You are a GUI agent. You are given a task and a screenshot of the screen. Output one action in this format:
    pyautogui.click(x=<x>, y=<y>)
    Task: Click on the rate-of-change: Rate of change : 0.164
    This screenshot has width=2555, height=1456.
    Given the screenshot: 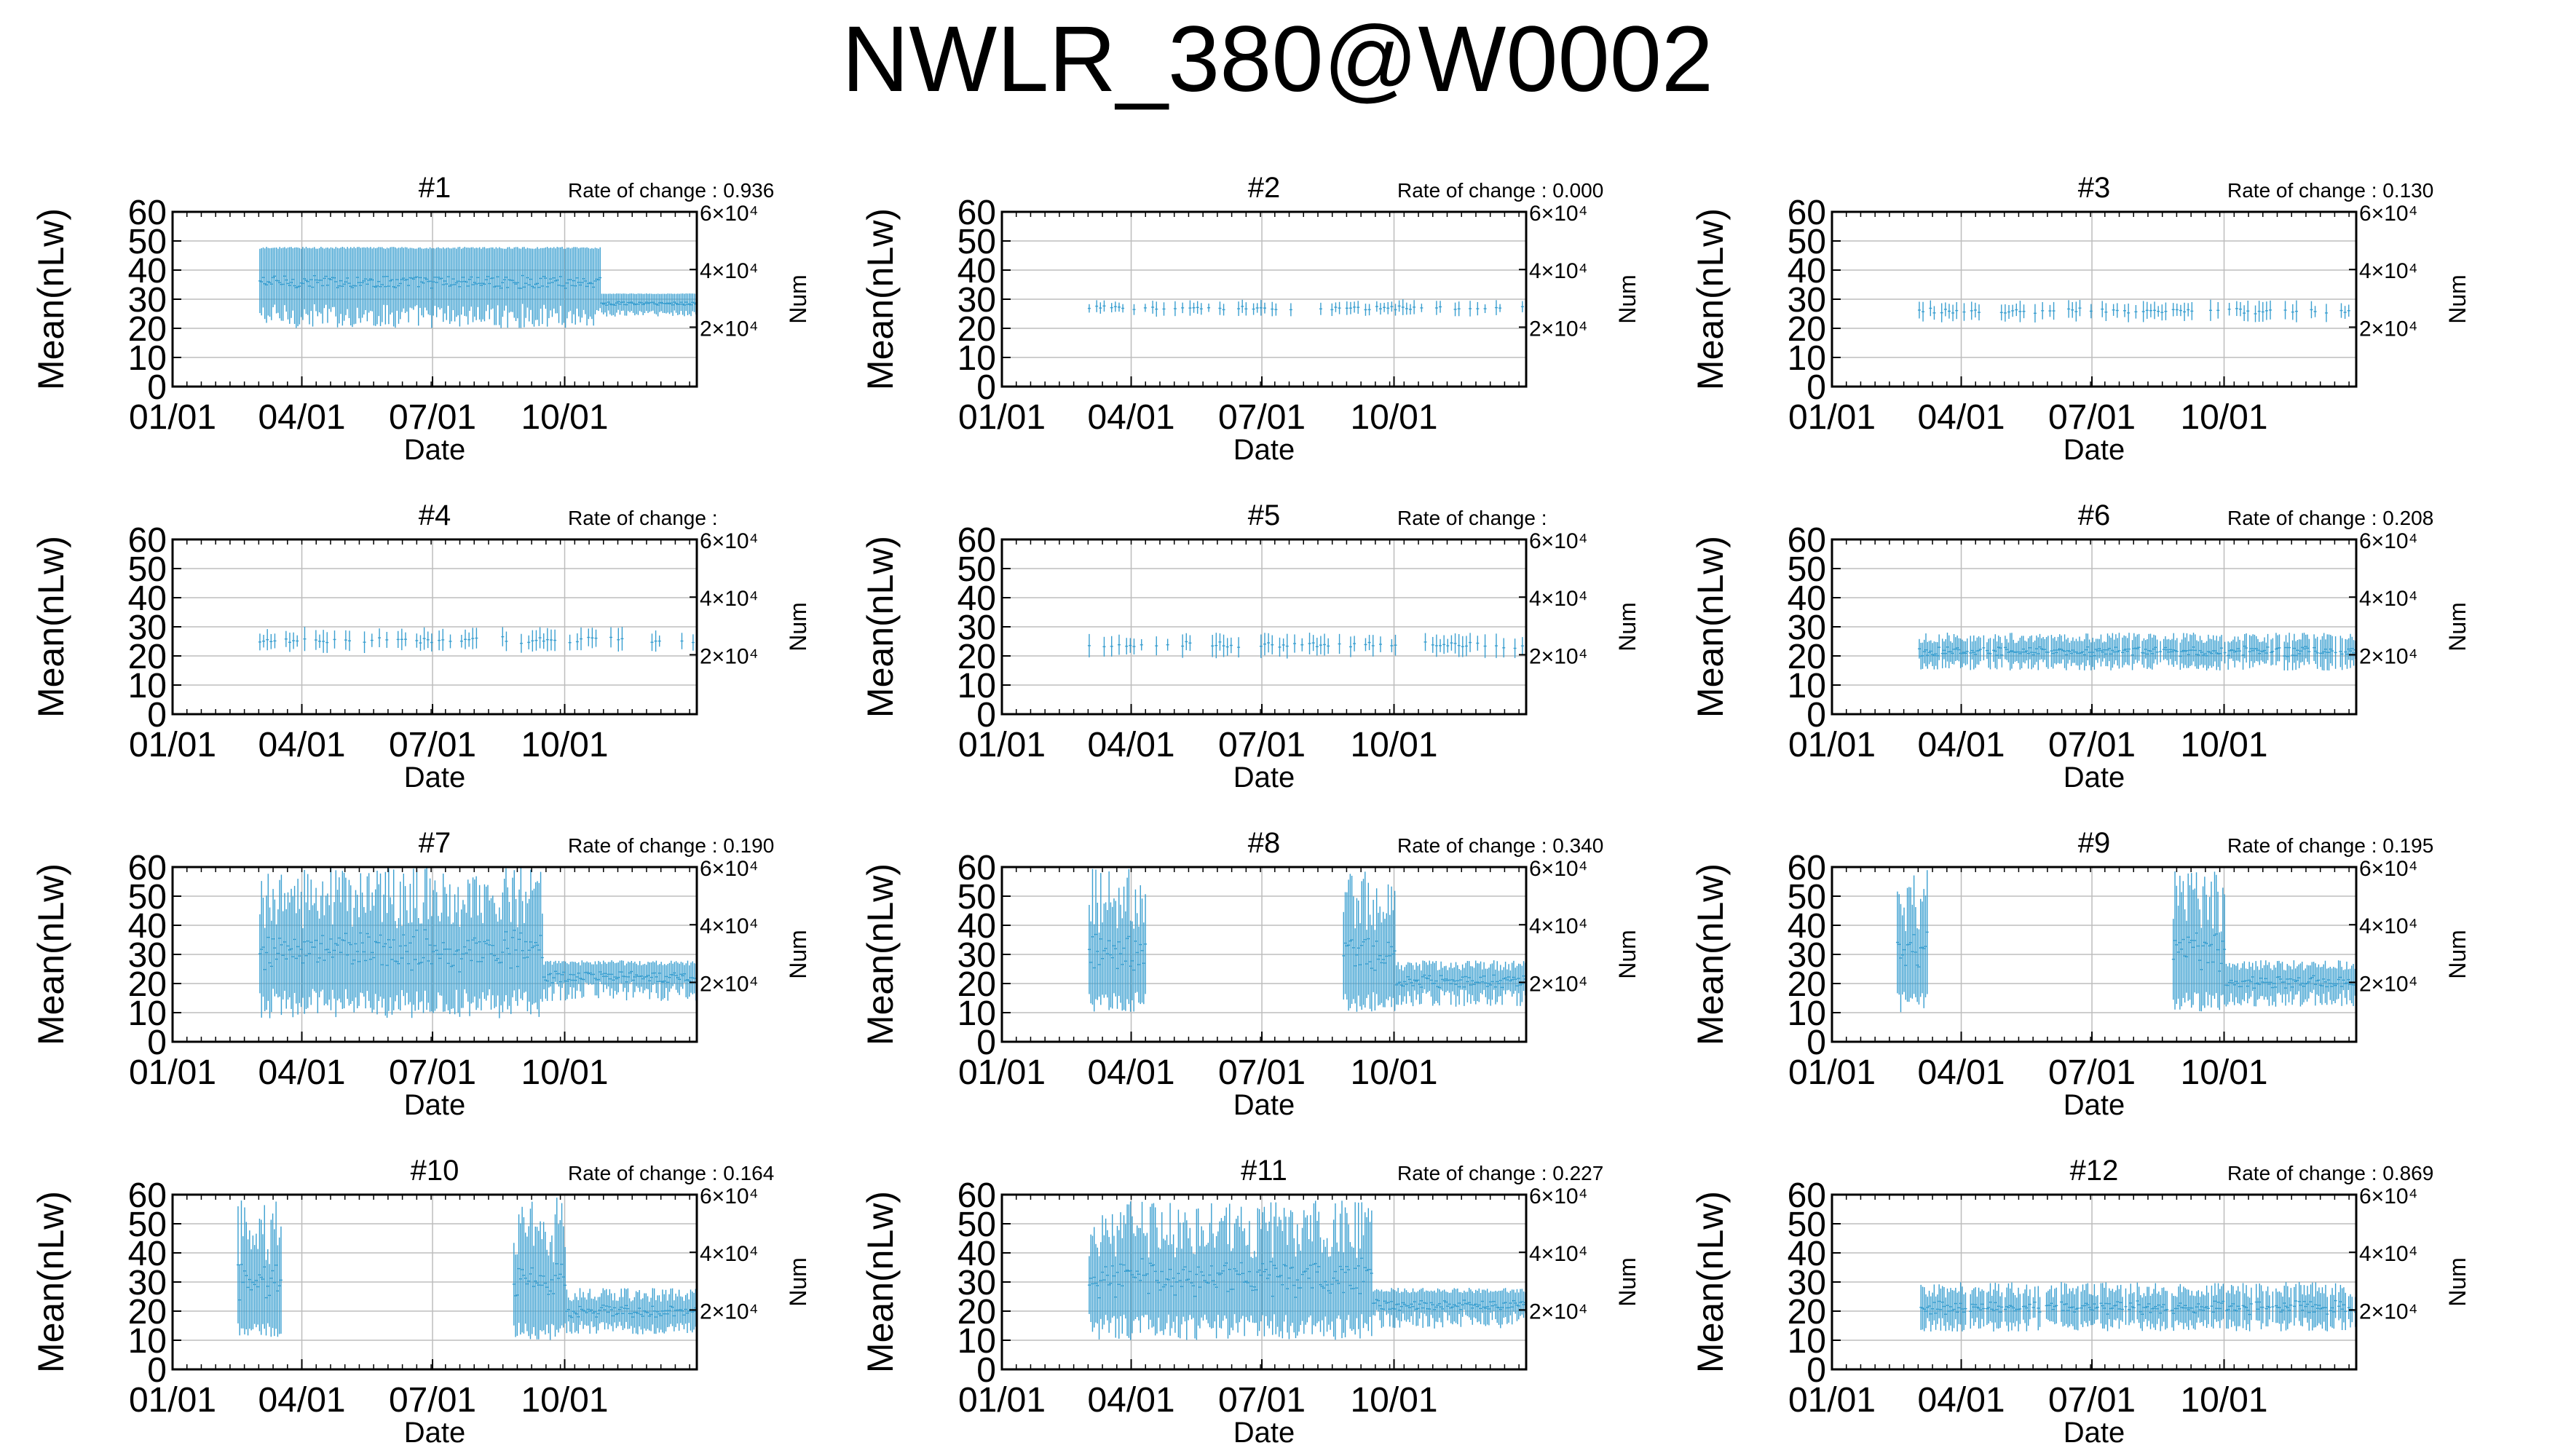 What is the action you would take?
    pyautogui.click(x=671, y=1173)
    